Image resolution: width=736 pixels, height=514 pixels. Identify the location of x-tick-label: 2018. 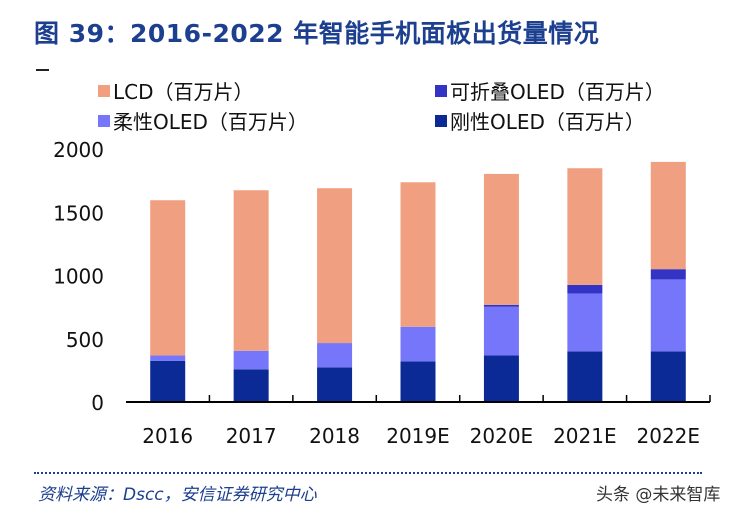
(334, 436).